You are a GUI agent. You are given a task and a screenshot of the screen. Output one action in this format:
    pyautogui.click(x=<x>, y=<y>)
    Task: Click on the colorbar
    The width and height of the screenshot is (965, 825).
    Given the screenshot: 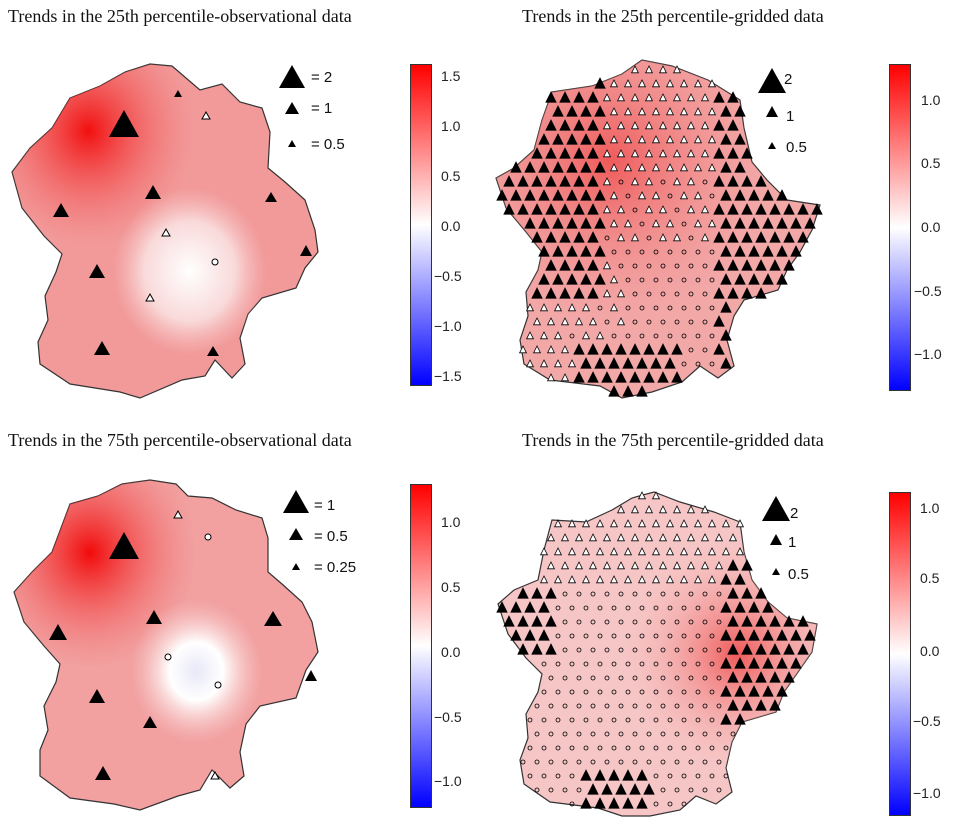 What is the action you would take?
    pyautogui.click(x=900, y=654)
    